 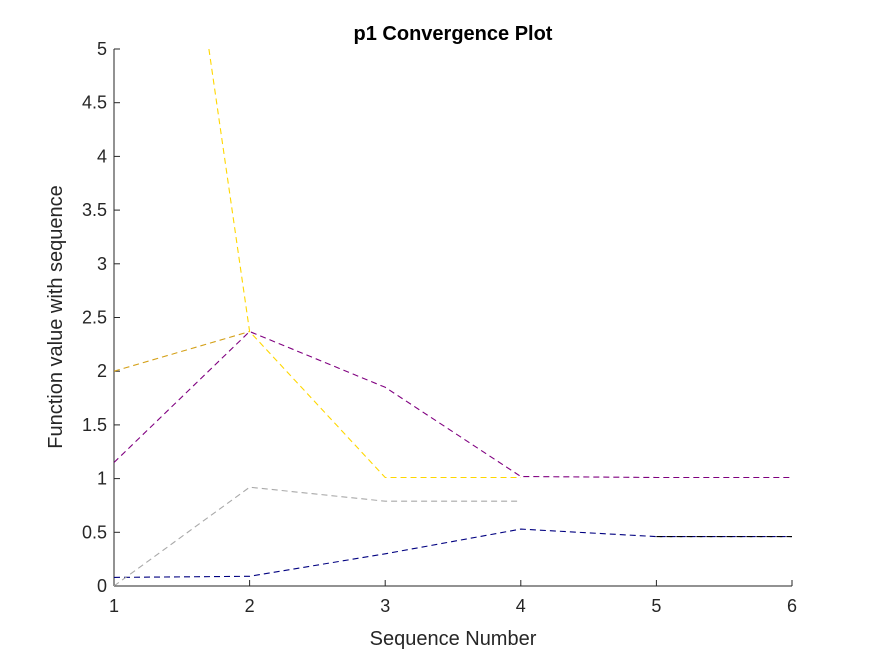 What do you see at coordinates (94, 210) in the screenshot?
I see `y-tick-label: 3.5` at bounding box center [94, 210].